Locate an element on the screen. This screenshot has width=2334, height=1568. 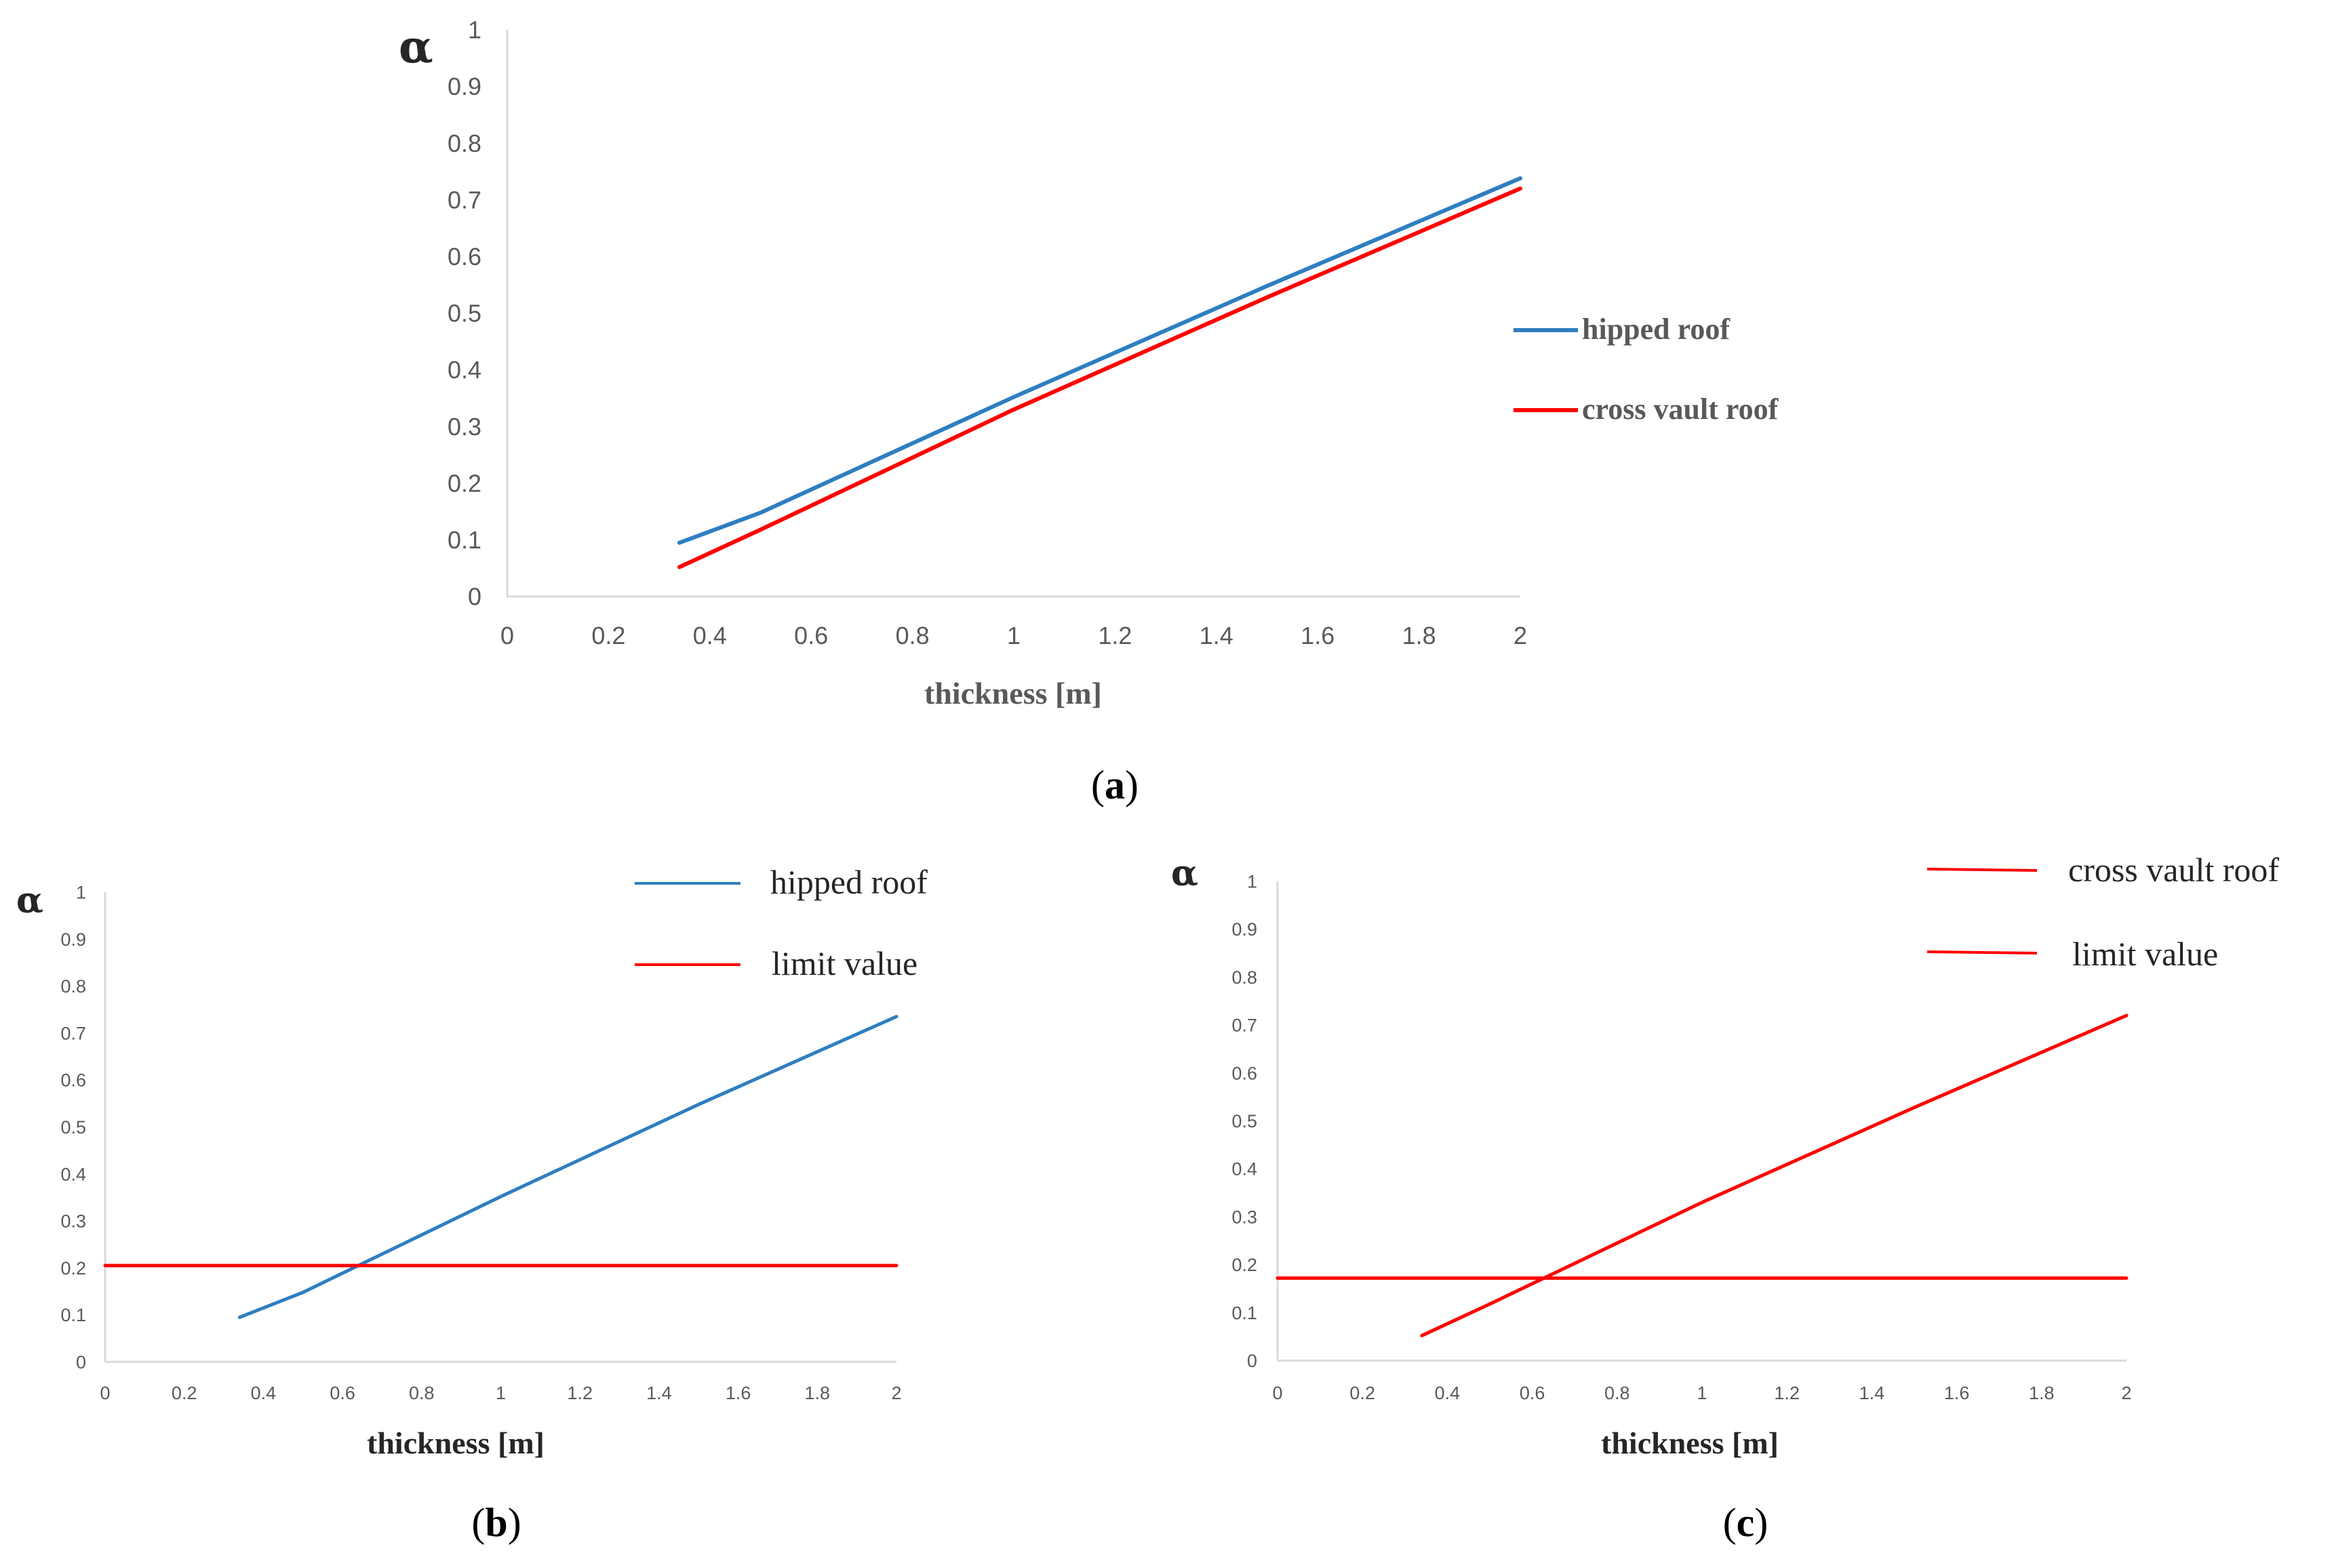
chart-c-legend-cross-vault-roof: cross vault roof is located at coordinates (2173, 870).